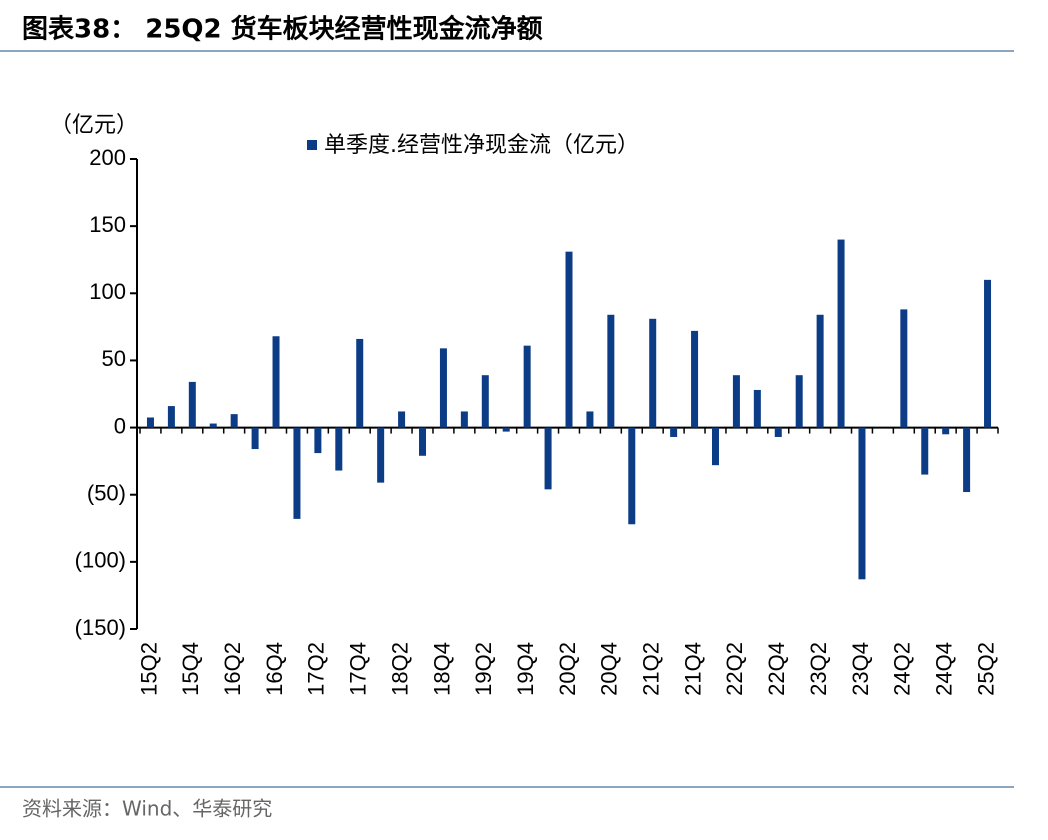 This screenshot has height=840, width=1048. Describe the element at coordinates (94, 125) in the screenshot. I see `y-axis-label: （亿元）` at that location.